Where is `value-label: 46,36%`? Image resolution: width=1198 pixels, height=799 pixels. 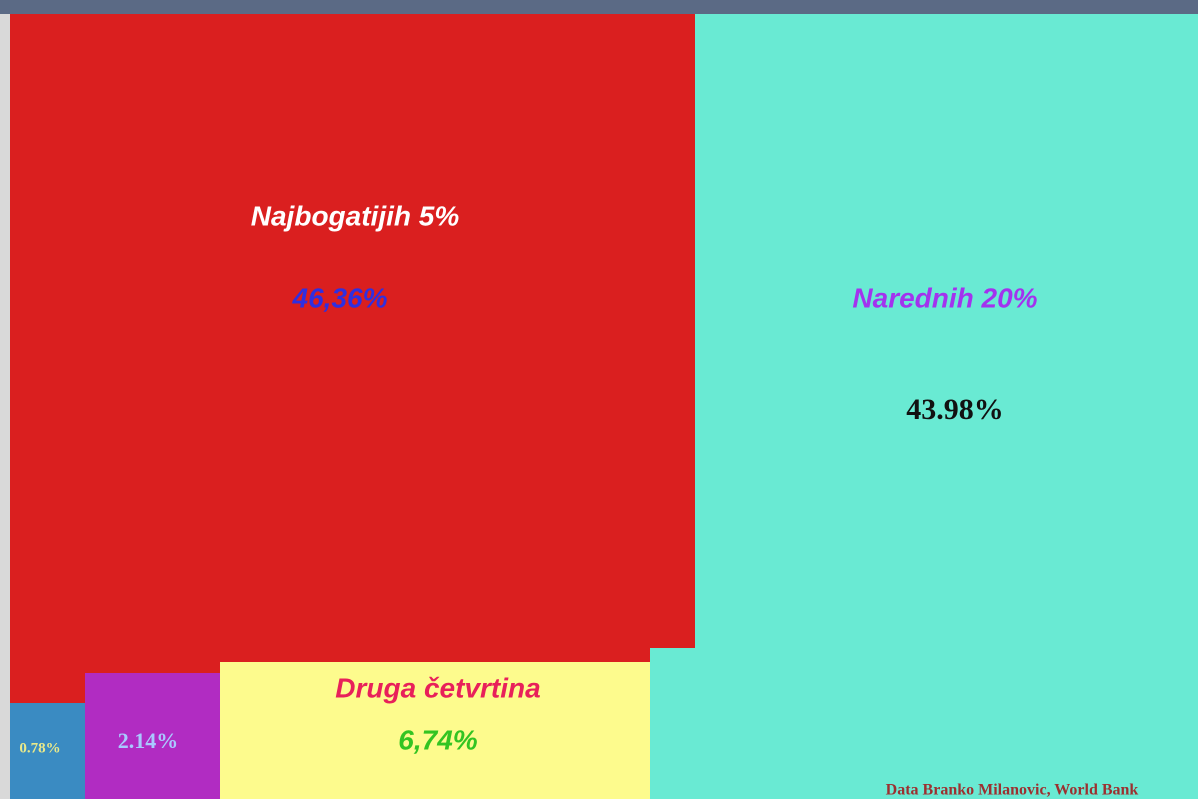 value-label: 46,36% is located at coordinates (340, 297).